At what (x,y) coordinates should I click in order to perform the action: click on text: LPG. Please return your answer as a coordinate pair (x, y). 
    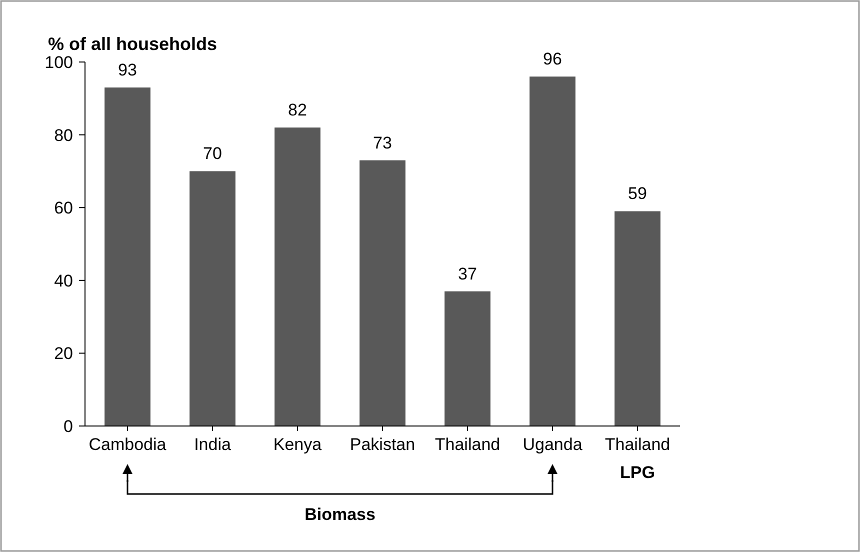
    Looking at the image, I should click on (637, 472).